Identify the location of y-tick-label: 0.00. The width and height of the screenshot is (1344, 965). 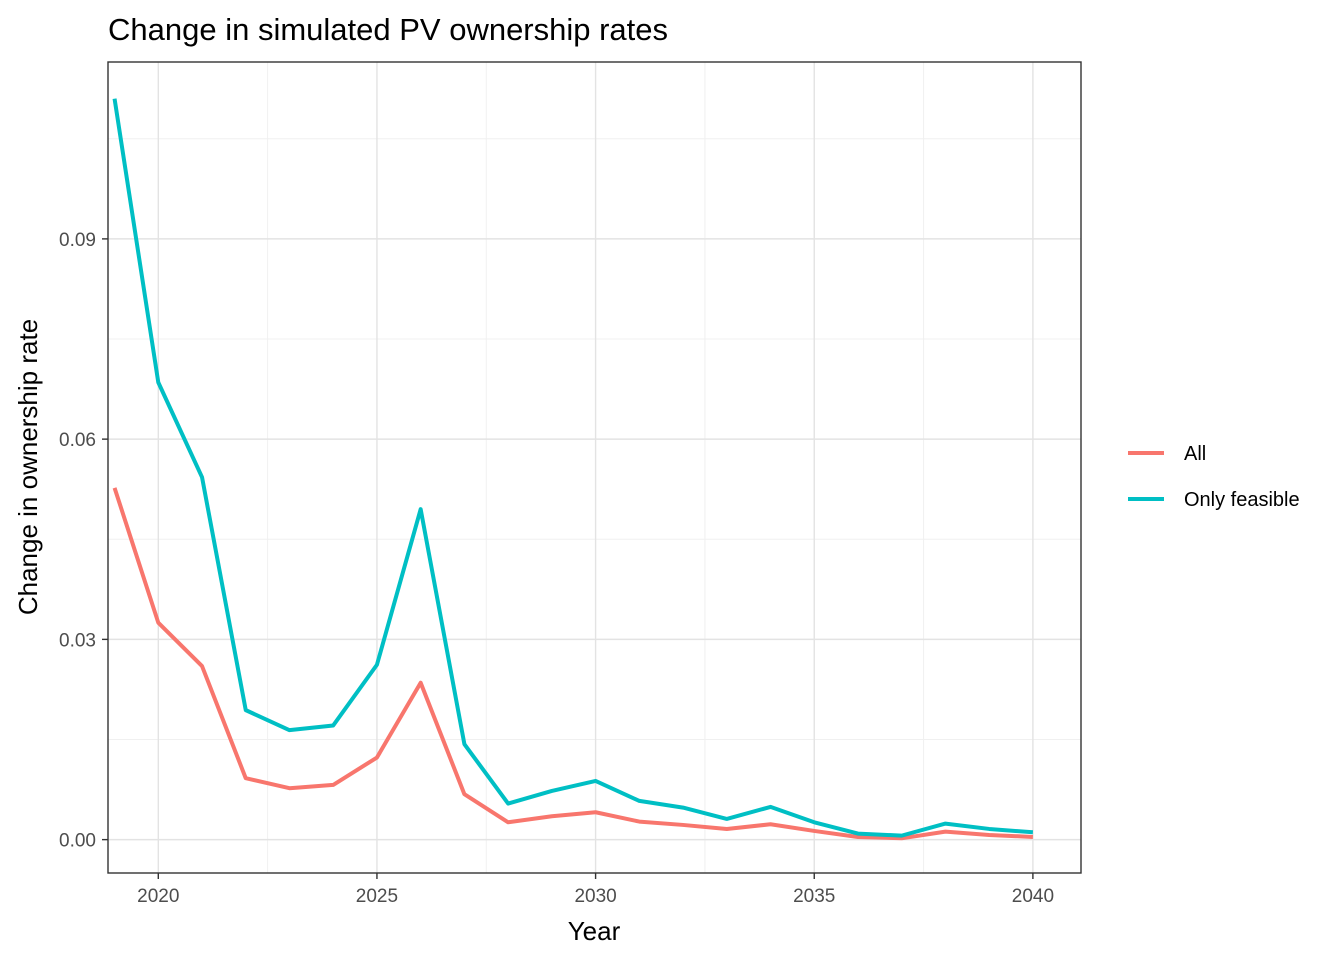
(77, 841).